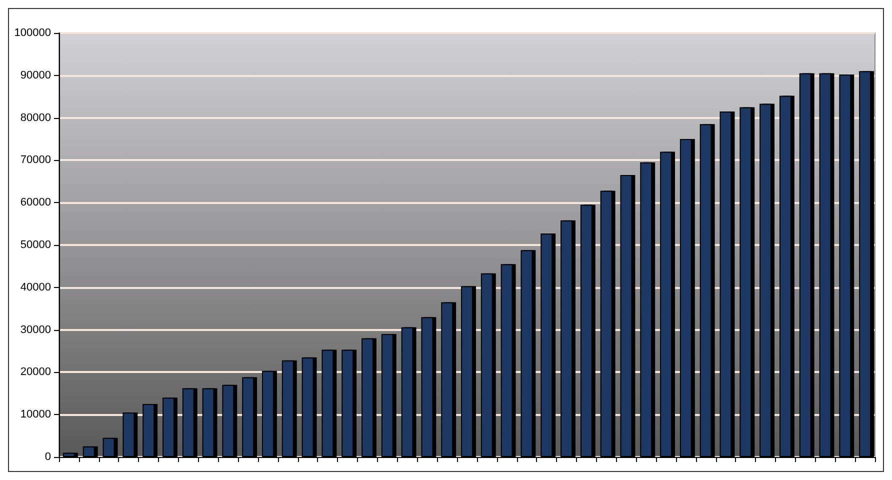  I want to click on y-tick-label: 90000, so click(35, 75).